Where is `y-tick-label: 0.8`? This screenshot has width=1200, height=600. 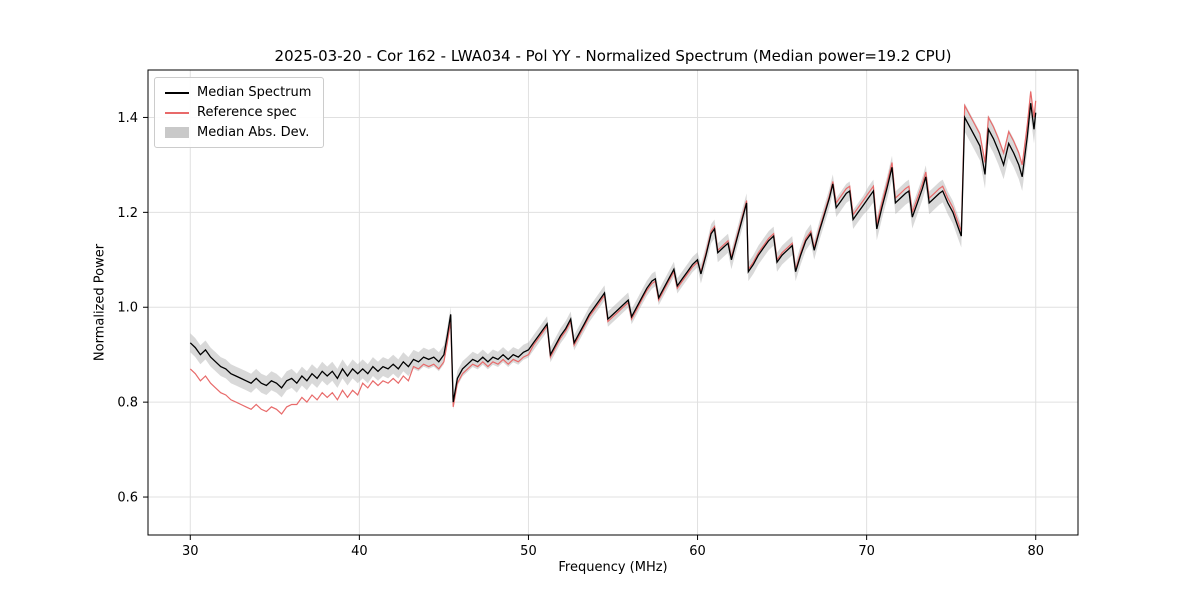
y-tick-label: 0.8 is located at coordinates (127, 403).